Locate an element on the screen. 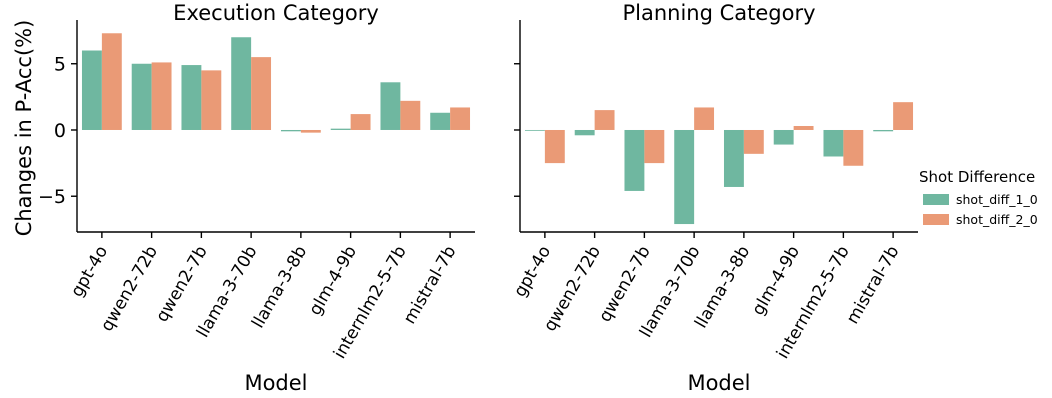 Image resolution: width=1052 pixels, height=398 pixels. bar-execution-shot_diff_1_0-glm-4-9b is located at coordinates (340, 129).